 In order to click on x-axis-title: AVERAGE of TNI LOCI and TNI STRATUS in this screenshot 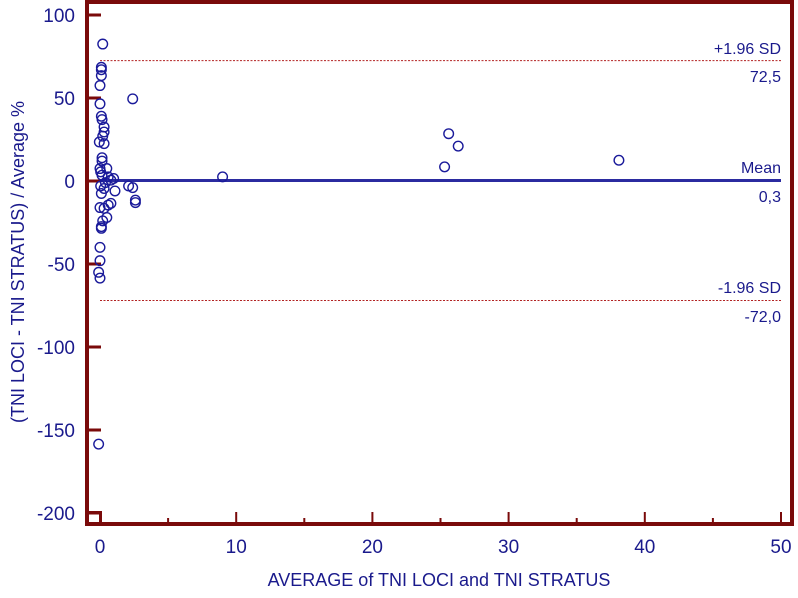, I will do `click(439, 580)`.